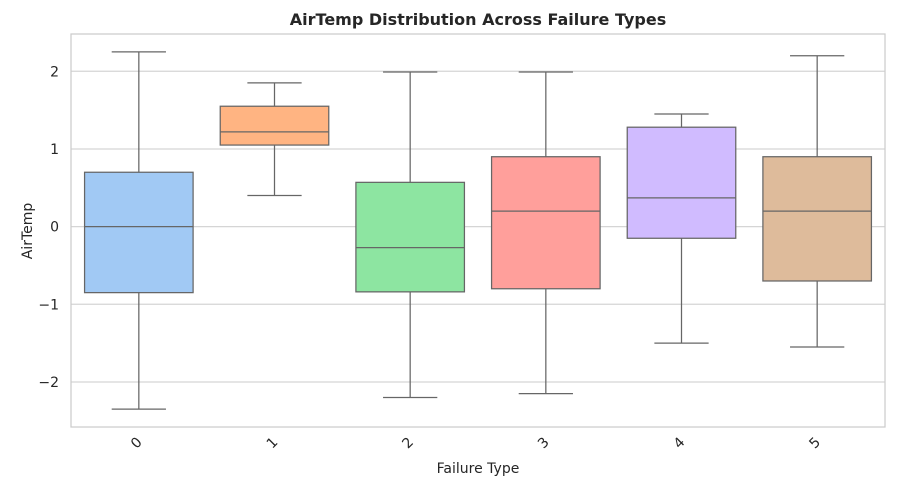  I want to click on x-tick-label: 5, so click(815, 444).